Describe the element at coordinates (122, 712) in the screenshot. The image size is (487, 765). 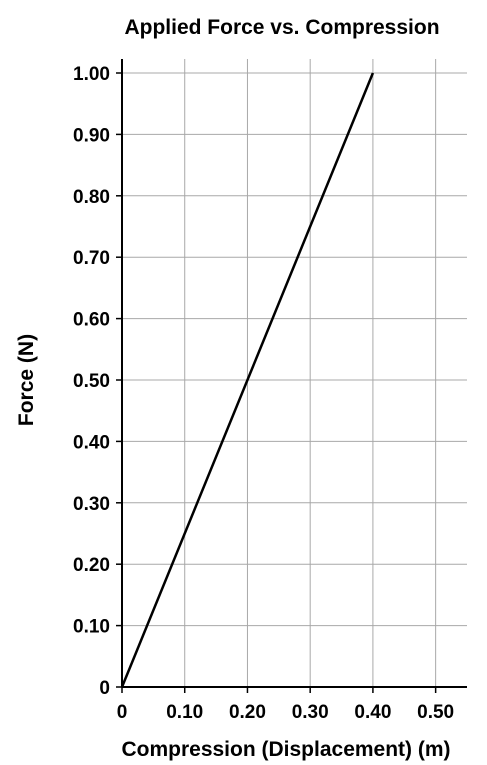
I see `x-tick-label: 0` at that location.